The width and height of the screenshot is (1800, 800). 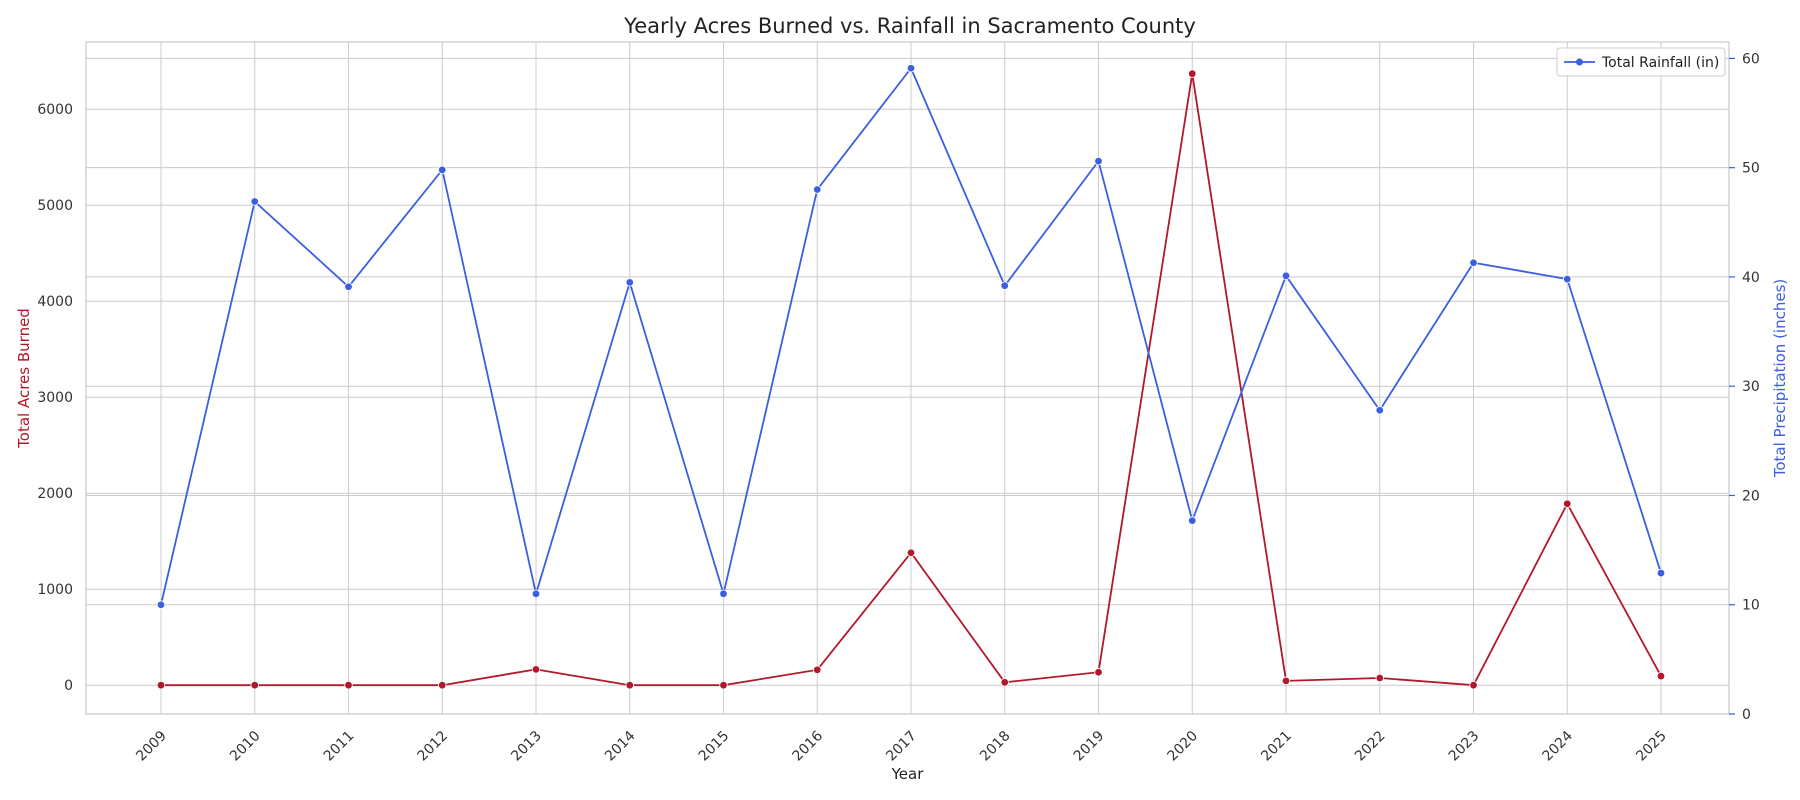 What do you see at coordinates (1464, 746) in the screenshot?
I see `x-tick-label: 2023` at bounding box center [1464, 746].